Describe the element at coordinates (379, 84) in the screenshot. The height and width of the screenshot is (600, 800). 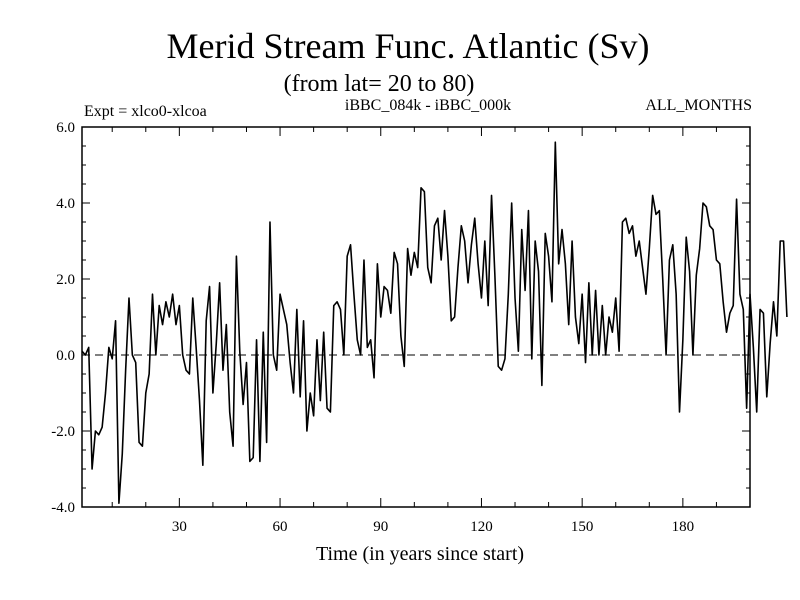
I see `chart-subtitle: (from lat= 20 to 80)` at that location.